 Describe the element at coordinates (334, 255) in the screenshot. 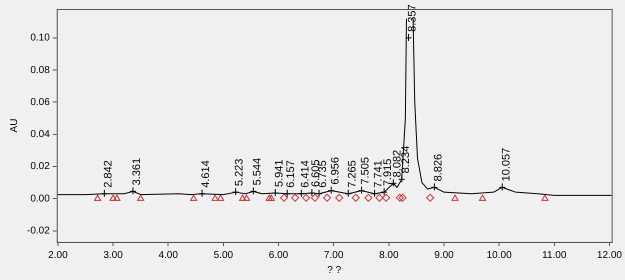

I see `x-tick-label: 7.00` at that location.